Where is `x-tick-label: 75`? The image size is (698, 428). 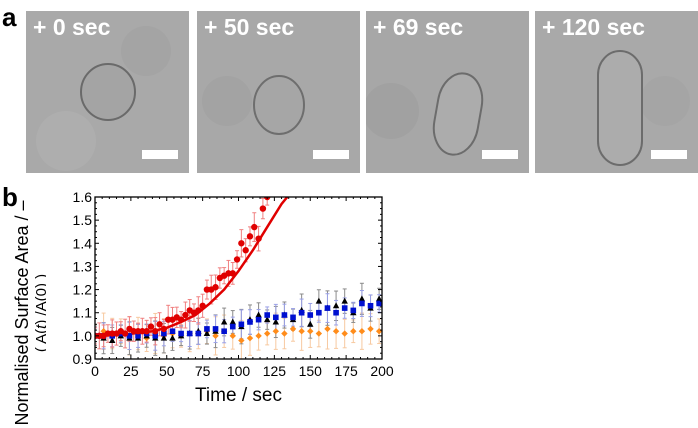 x-tick-label: 75 is located at coordinates (203, 371).